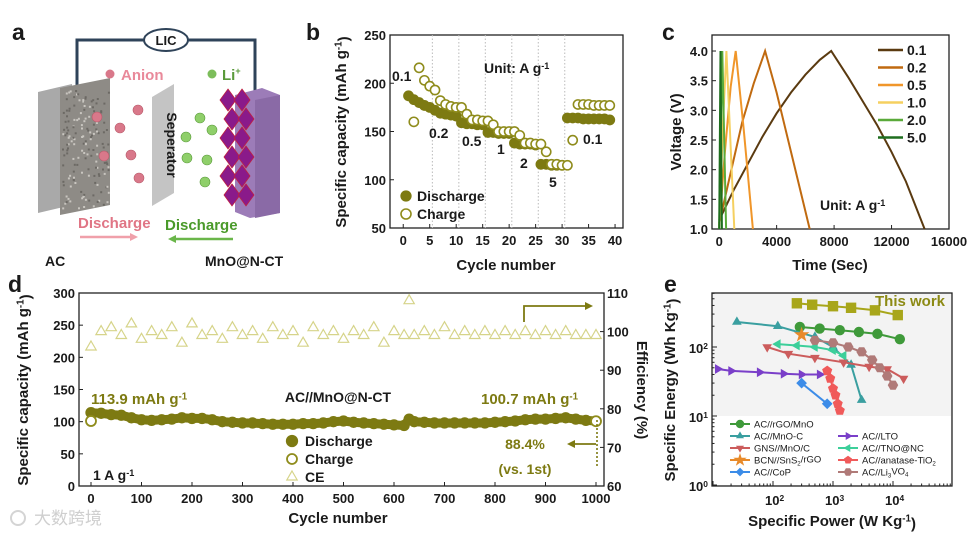 This screenshot has height=537, width=975. I want to click on x-axis-title: Cycle number, so click(337, 518).